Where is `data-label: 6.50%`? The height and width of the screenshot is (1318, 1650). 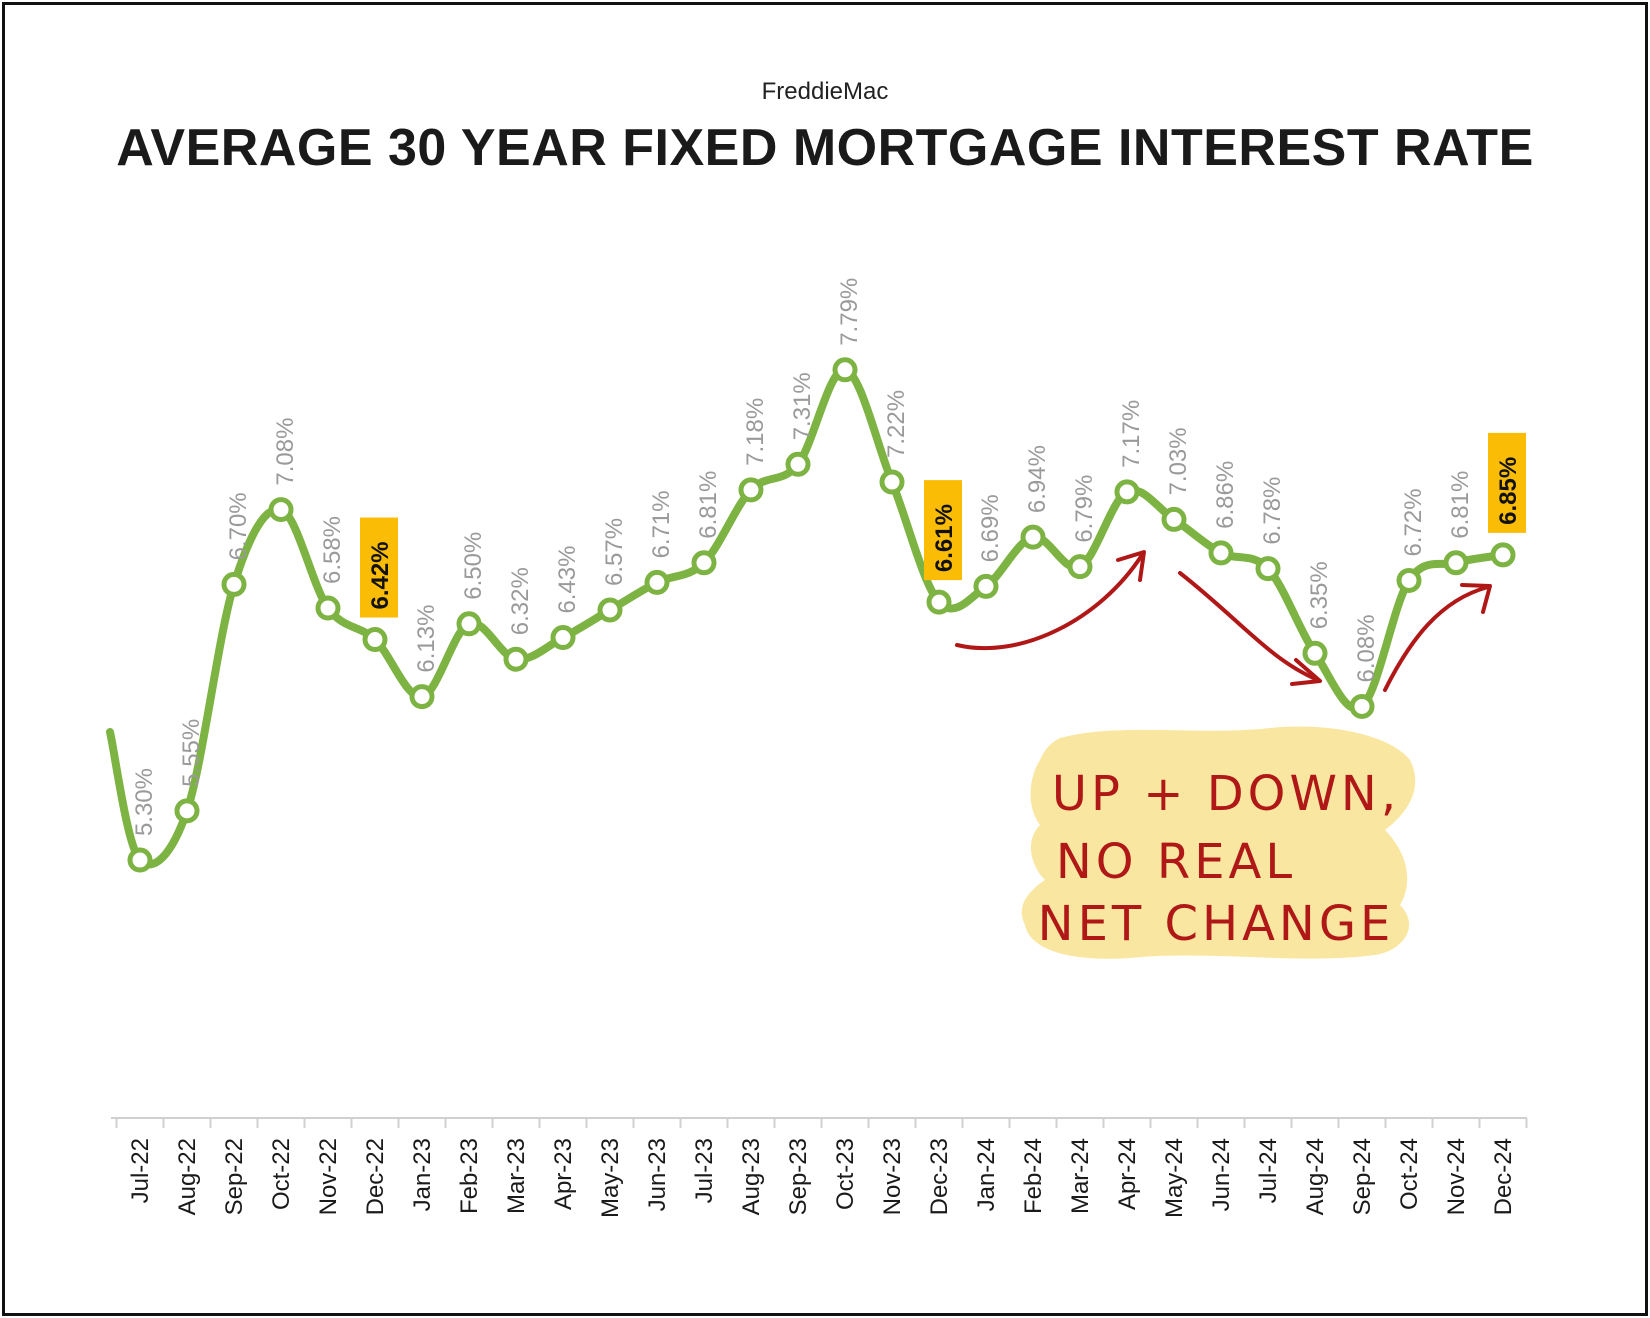 data-label: 6.50% is located at coordinates (473, 566).